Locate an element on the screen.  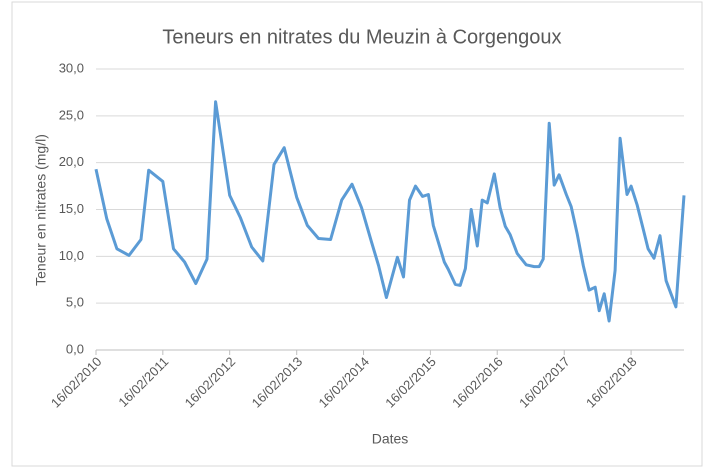
y-tick-label: 30,0 is located at coordinates (71, 67).